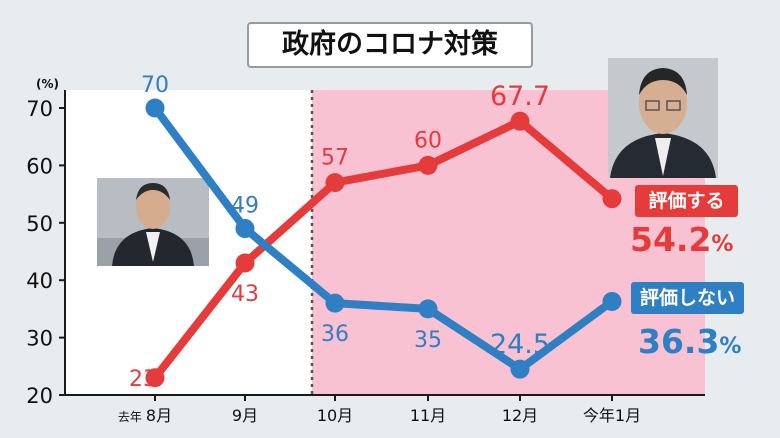 The width and height of the screenshot is (780, 438). Describe the element at coordinates (335, 158) in the screenshot. I see `approve-data-label: 57` at that location.